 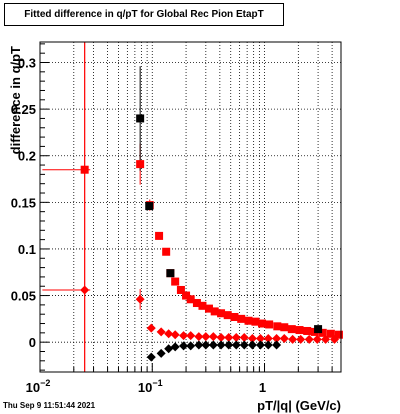 I want to click on y-tick-label: 0.2, so click(x=27, y=156).